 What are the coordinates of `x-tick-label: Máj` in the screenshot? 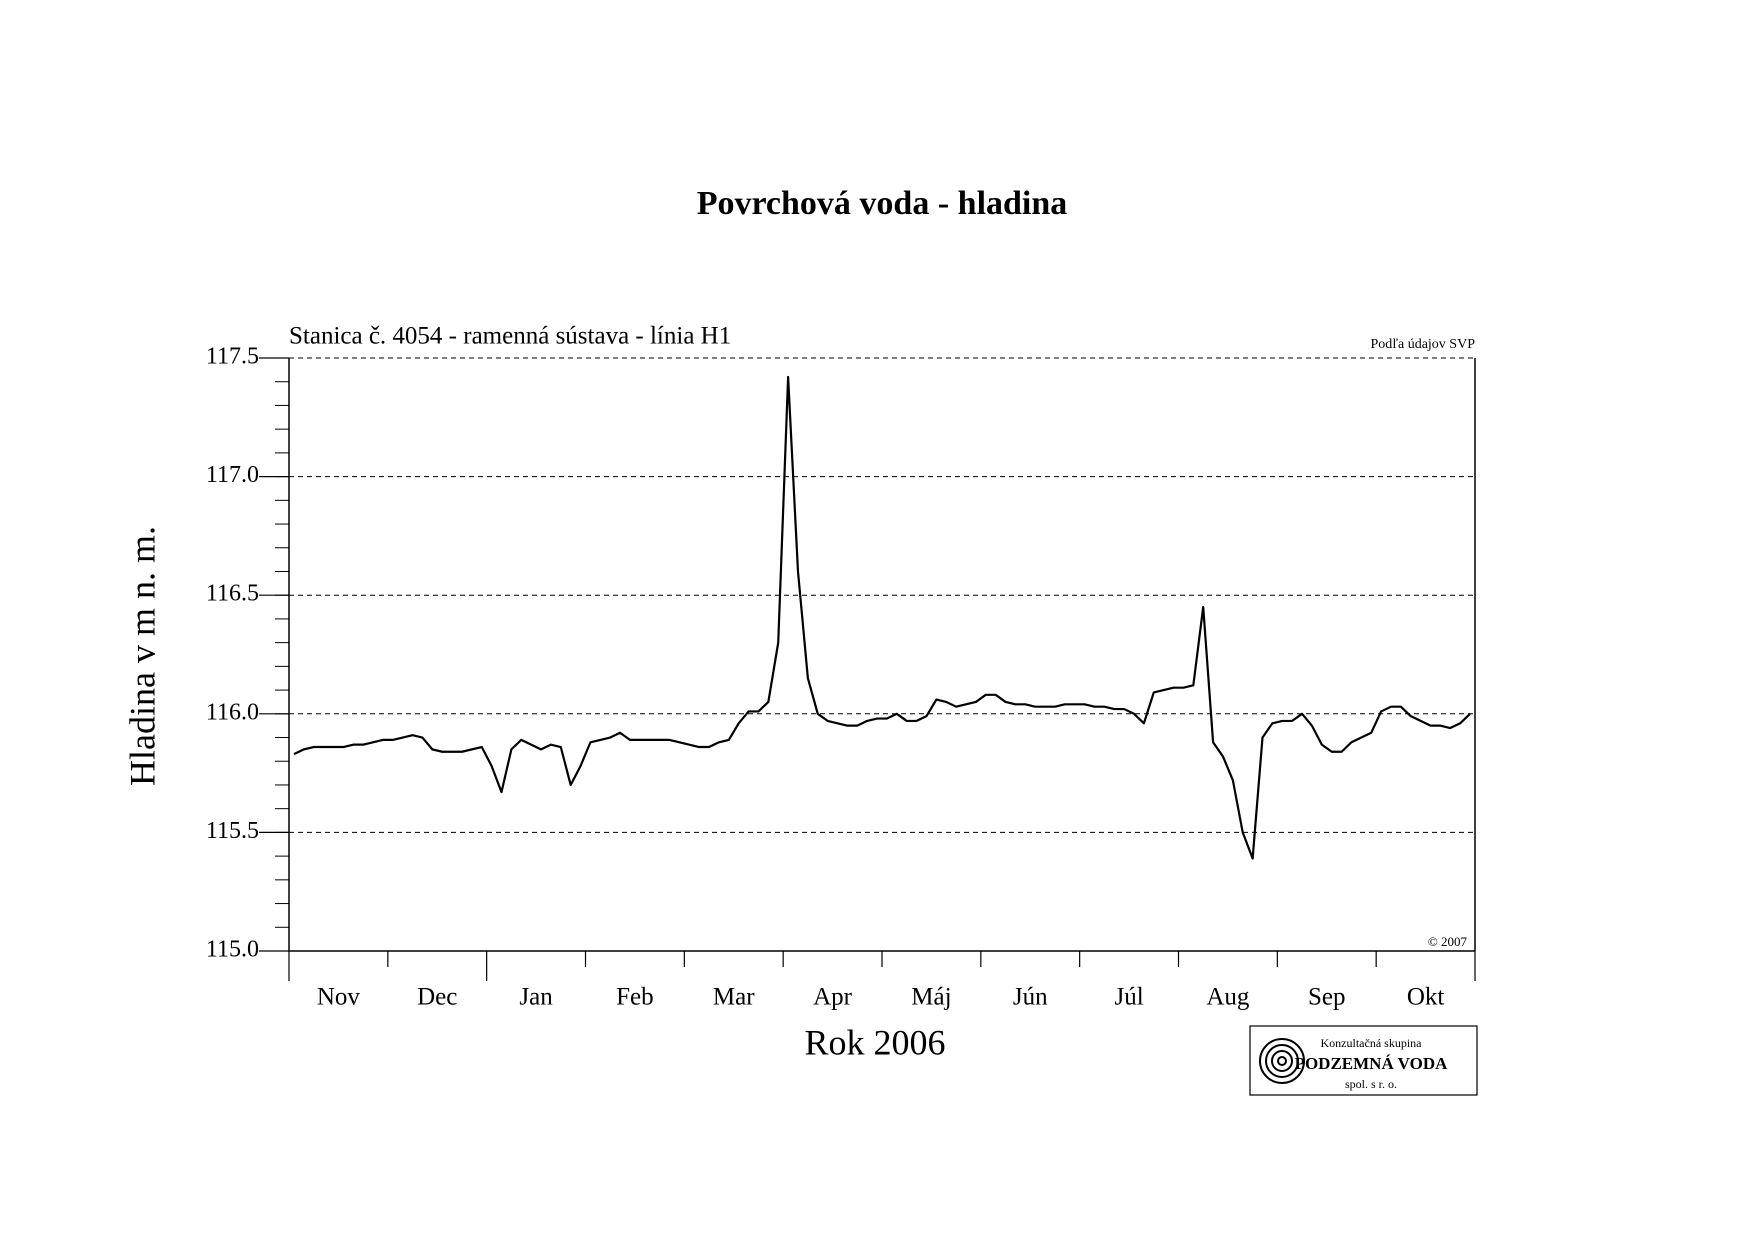 It's located at (931, 997).